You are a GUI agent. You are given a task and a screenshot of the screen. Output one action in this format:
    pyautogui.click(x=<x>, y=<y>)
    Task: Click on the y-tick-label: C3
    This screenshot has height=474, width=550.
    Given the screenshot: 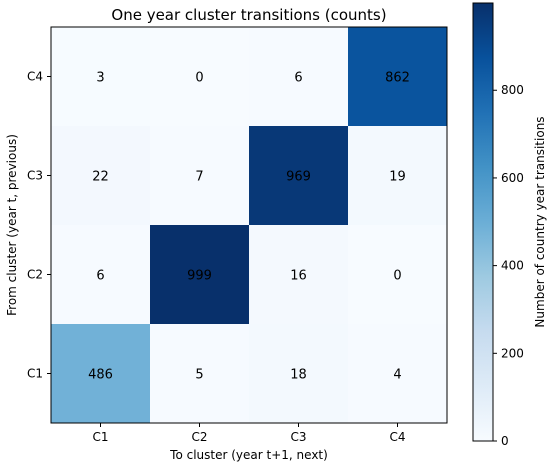 What is the action you would take?
    pyautogui.click(x=35, y=176)
    